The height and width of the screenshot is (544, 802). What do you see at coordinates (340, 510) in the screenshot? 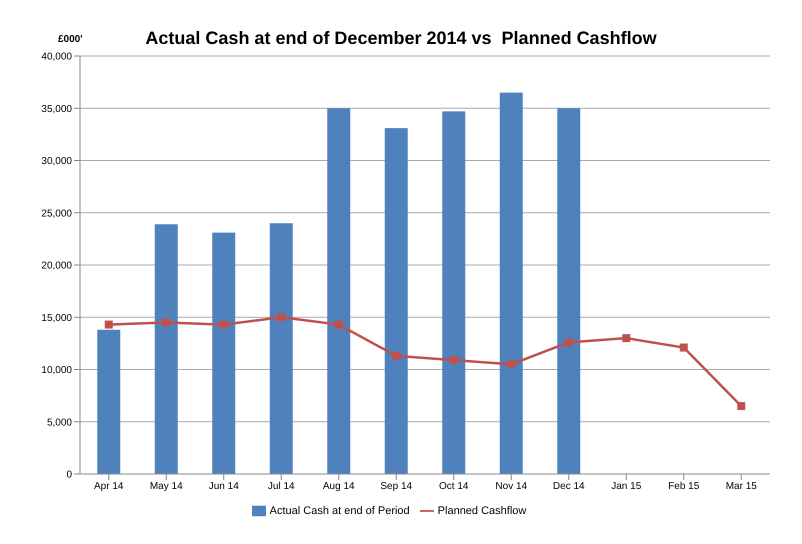
I see `legend-label: Actual Cash at end of Period` at bounding box center [340, 510].